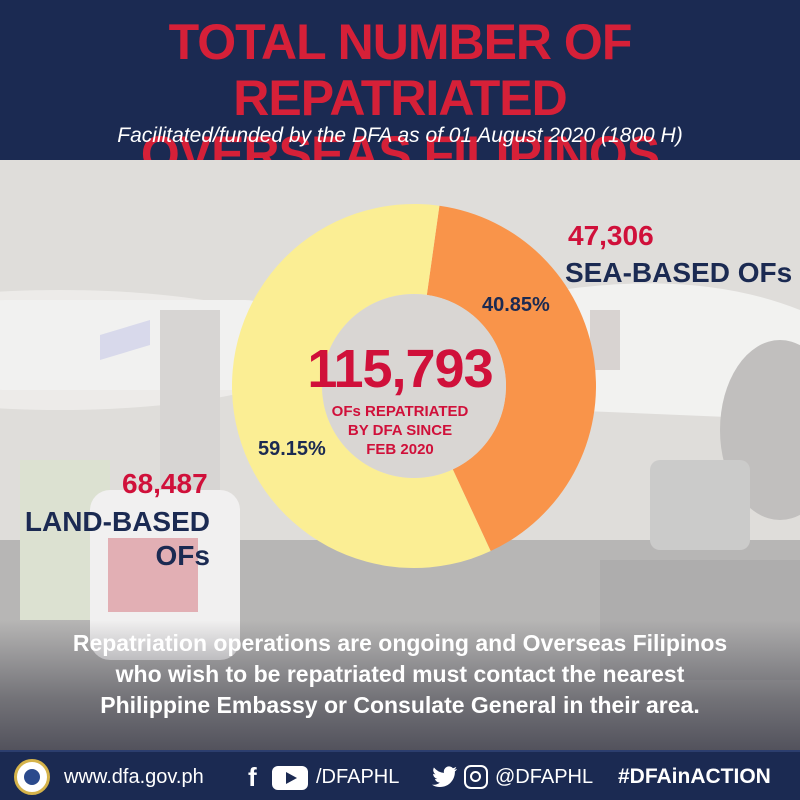 This screenshot has height=800, width=800. Describe the element at coordinates (117, 521) in the screenshot. I see `land-based-label-line-1: LAND-BASED` at that location.